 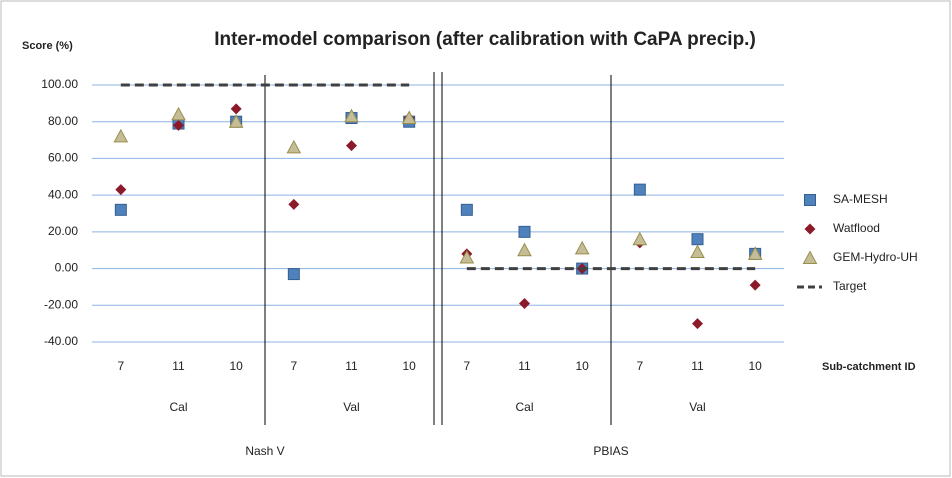 I want to click on y-tick-label: -40.00, so click(x=61, y=341).